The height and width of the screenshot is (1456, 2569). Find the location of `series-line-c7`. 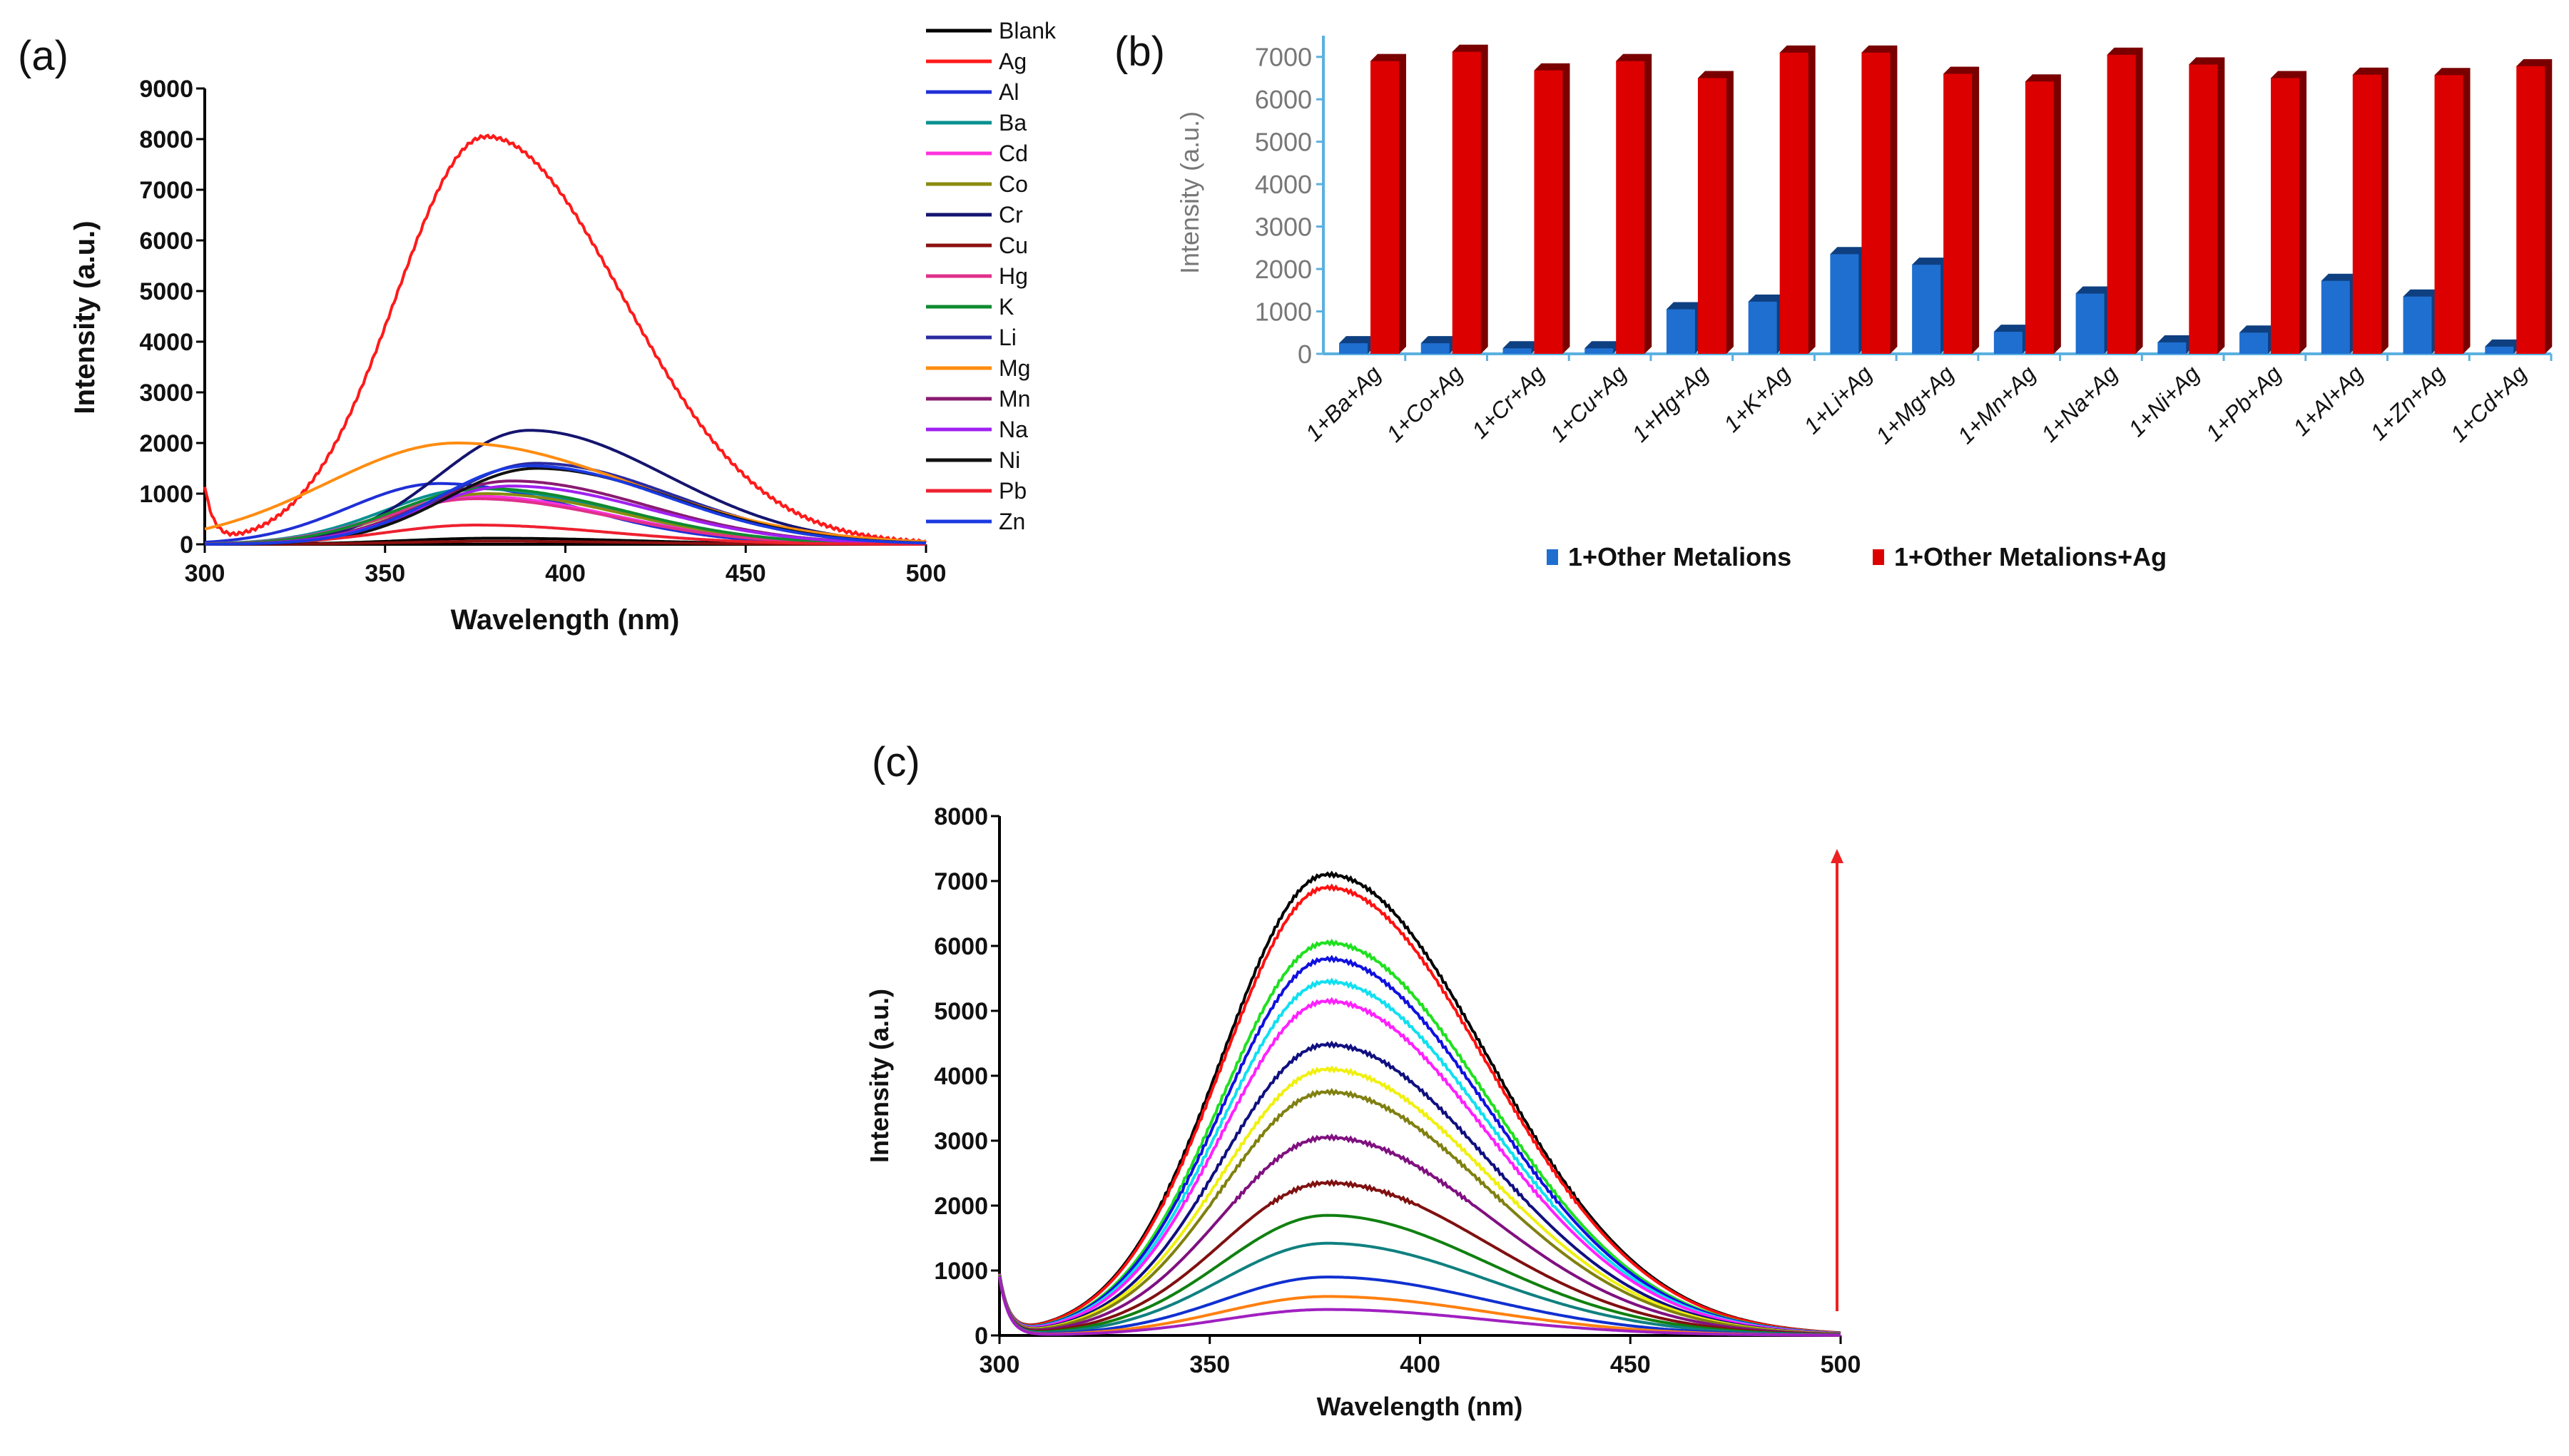

series-line-c7 is located at coordinates (1419, 1200).